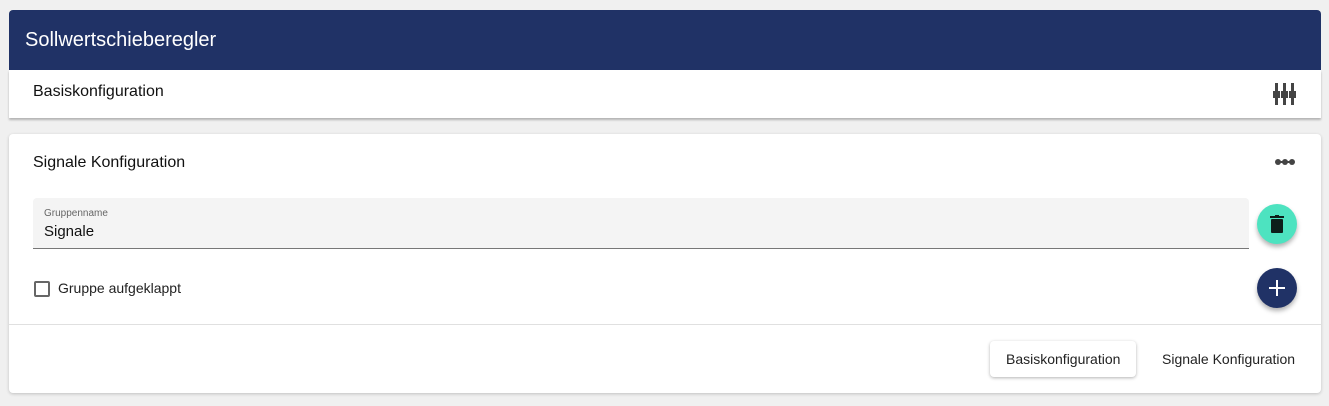 The height and width of the screenshot is (406, 1329). Describe the element at coordinates (109, 162) in the screenshot. I see `signals-config-title: Signale Konfiguration` at that location.